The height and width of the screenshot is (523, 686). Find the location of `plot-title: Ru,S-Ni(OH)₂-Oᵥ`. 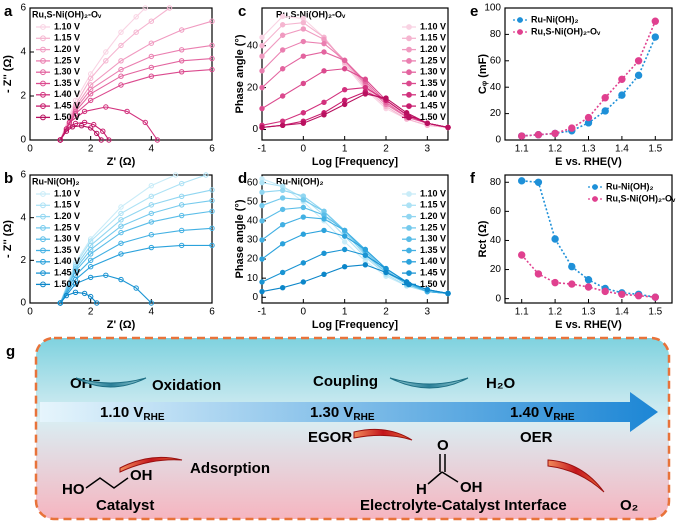

plot-title: Ru,S-Ni(OH)₂-Oᵥ is located at coordinates (67, 14).